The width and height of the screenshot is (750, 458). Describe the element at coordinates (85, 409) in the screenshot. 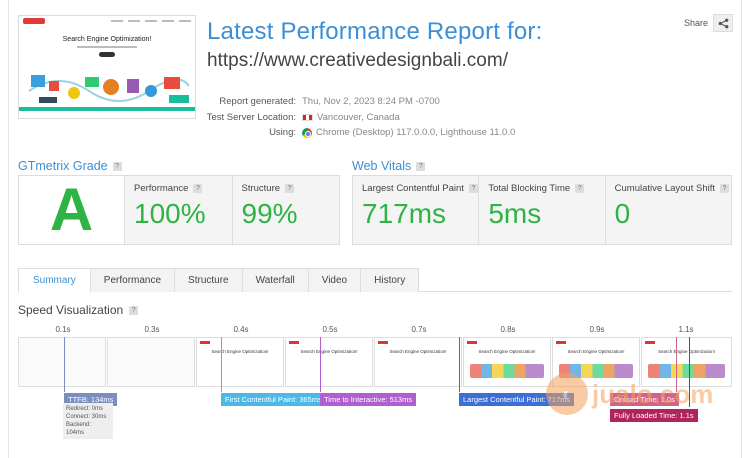

I see `ttfb-redirect: Redirect: 0ms` at that location.